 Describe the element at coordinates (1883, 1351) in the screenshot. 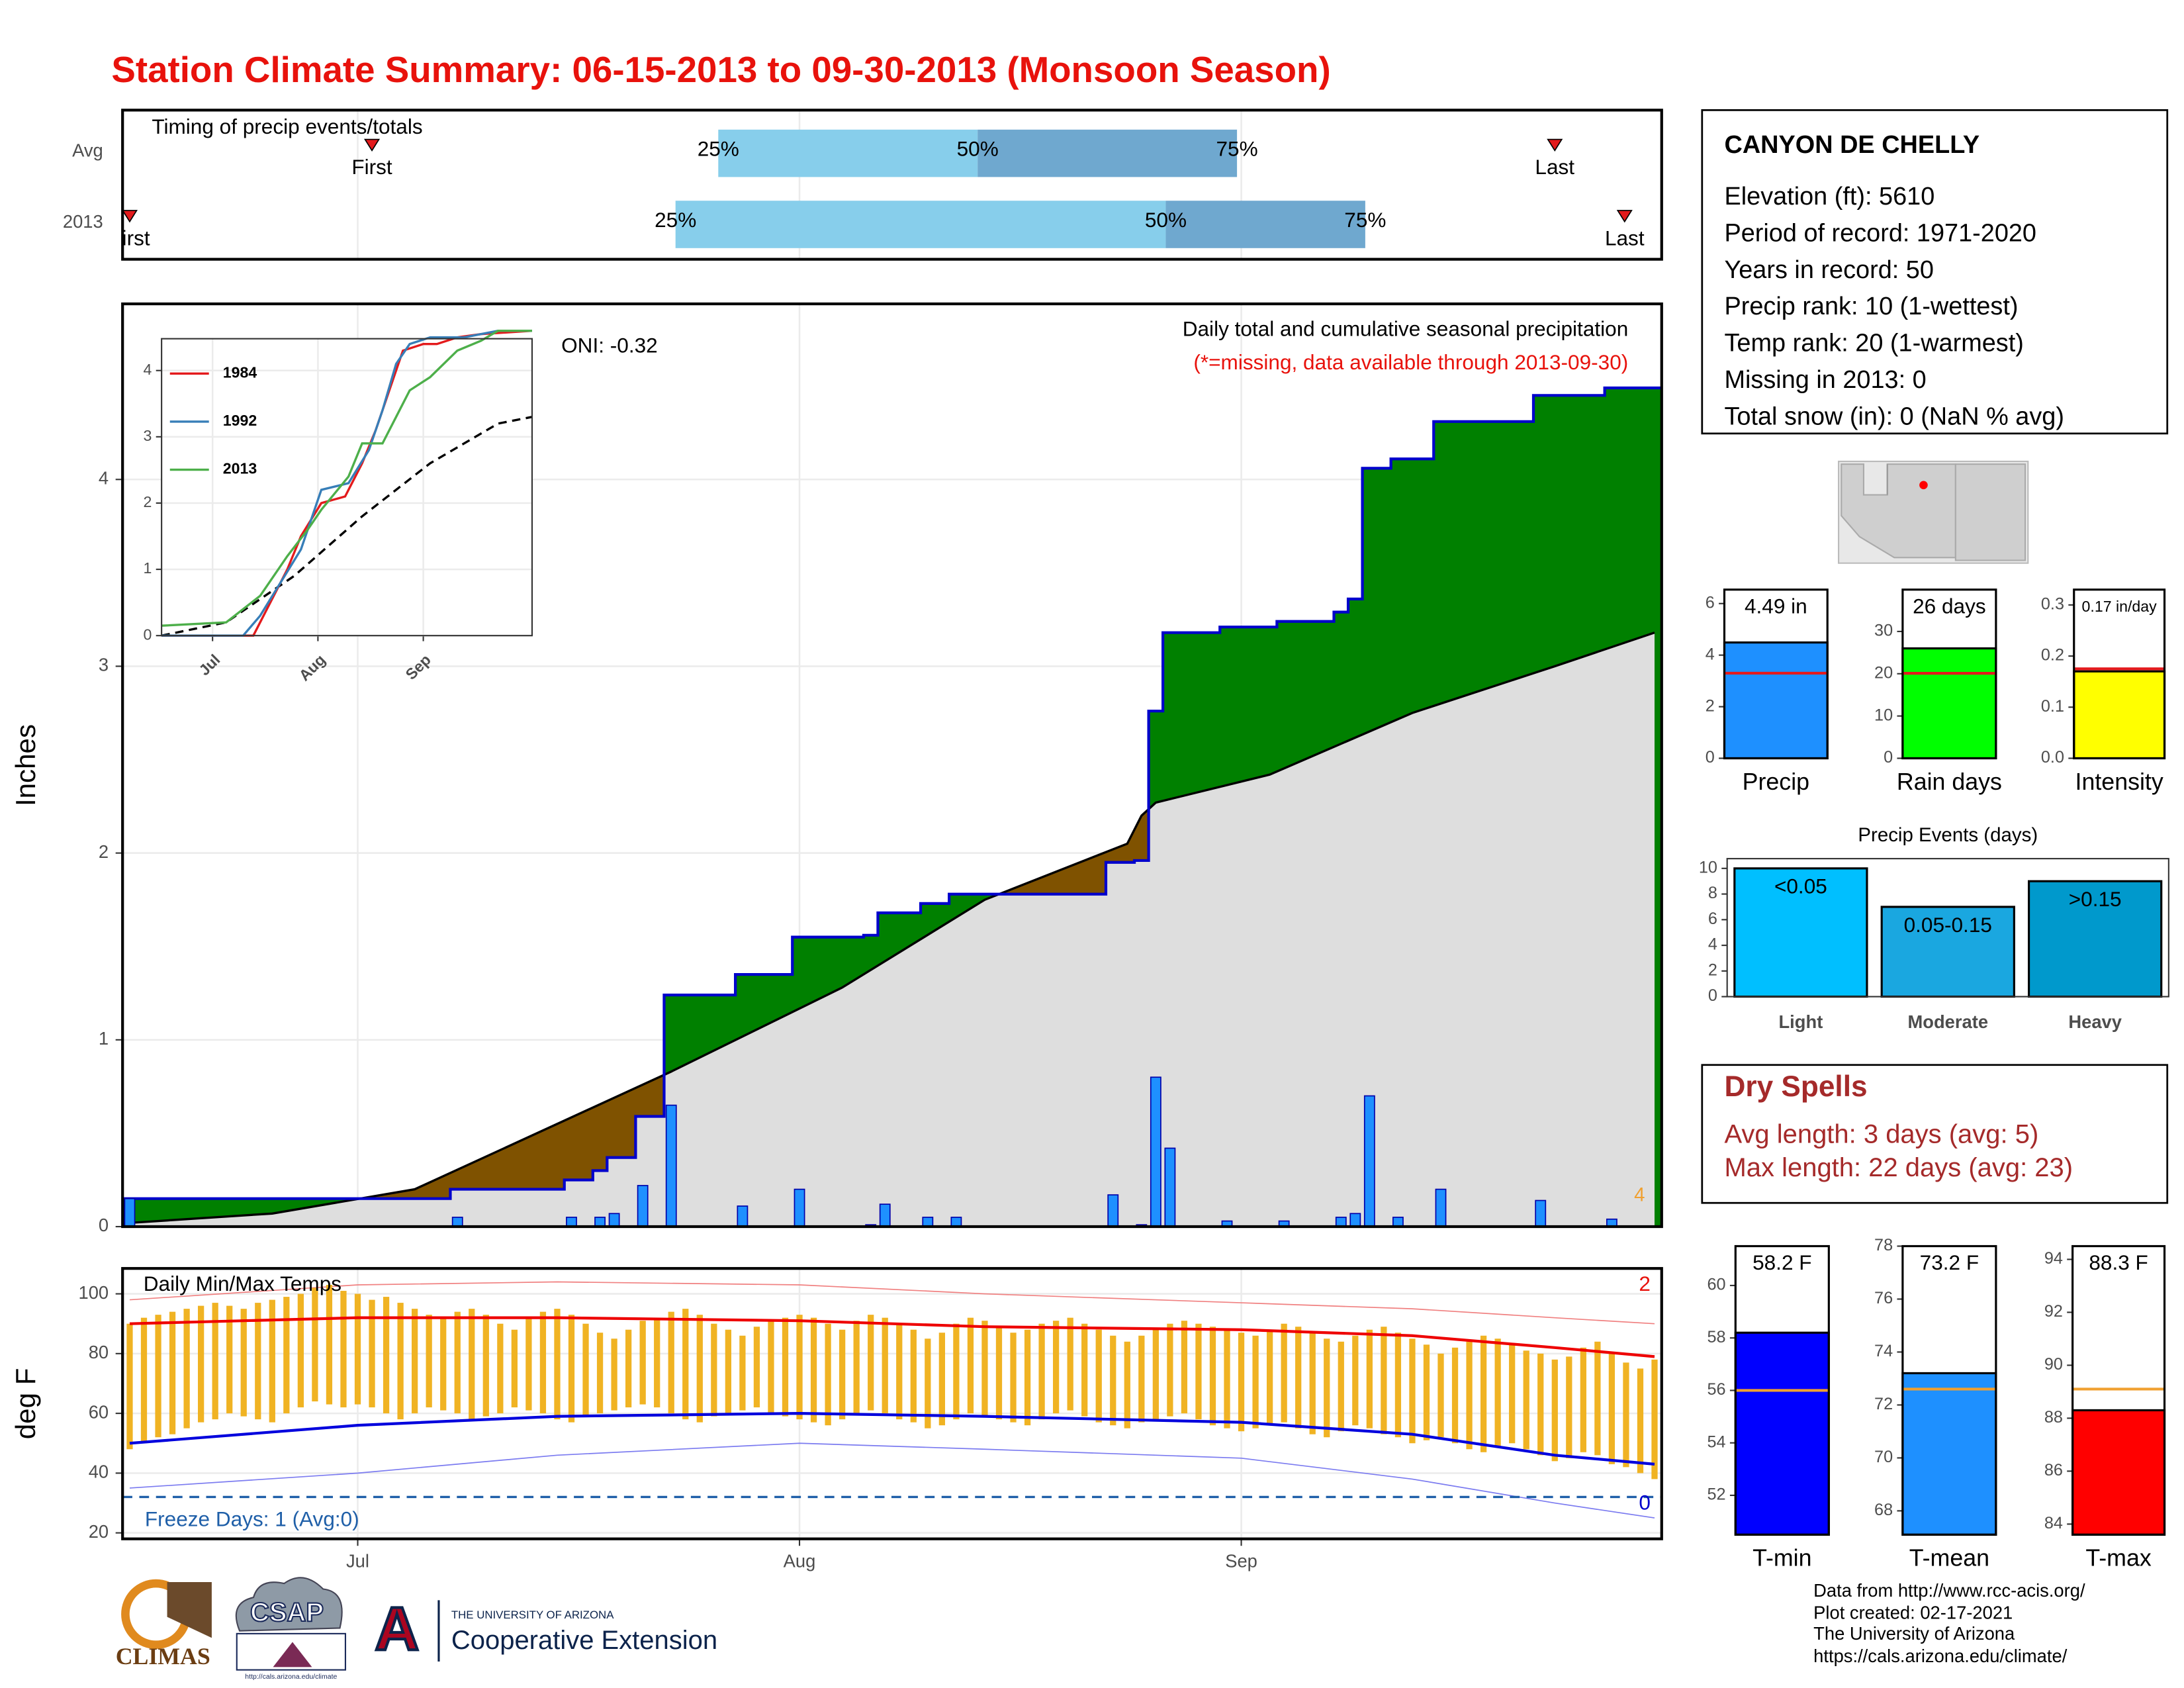

I see `y-tick-label: 74` at that location.